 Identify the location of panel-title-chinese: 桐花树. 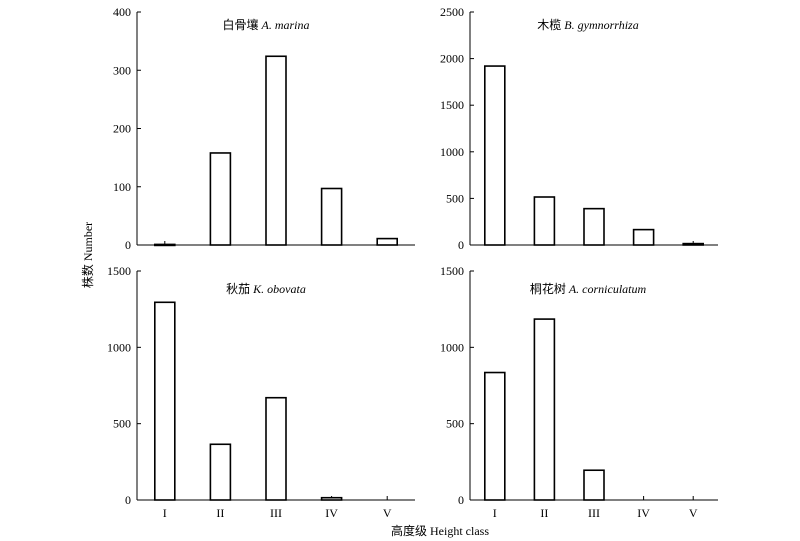
(549, 288).